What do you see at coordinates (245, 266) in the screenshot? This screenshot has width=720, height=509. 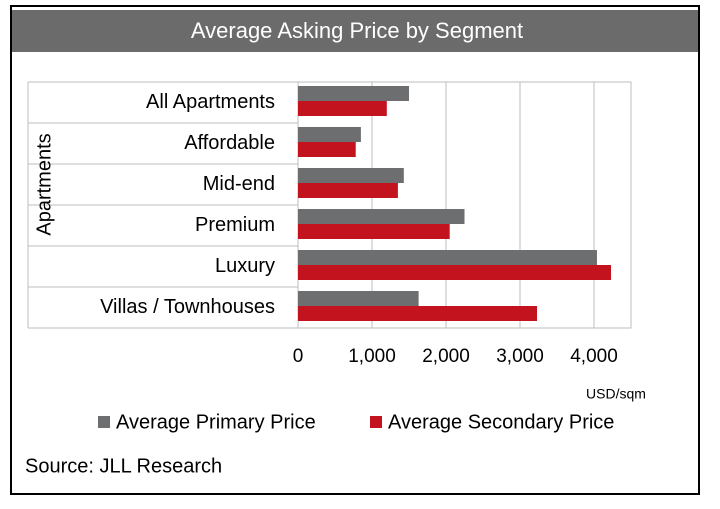 I see `y-tick-label: Luxury` at bounding box center [245, 266].